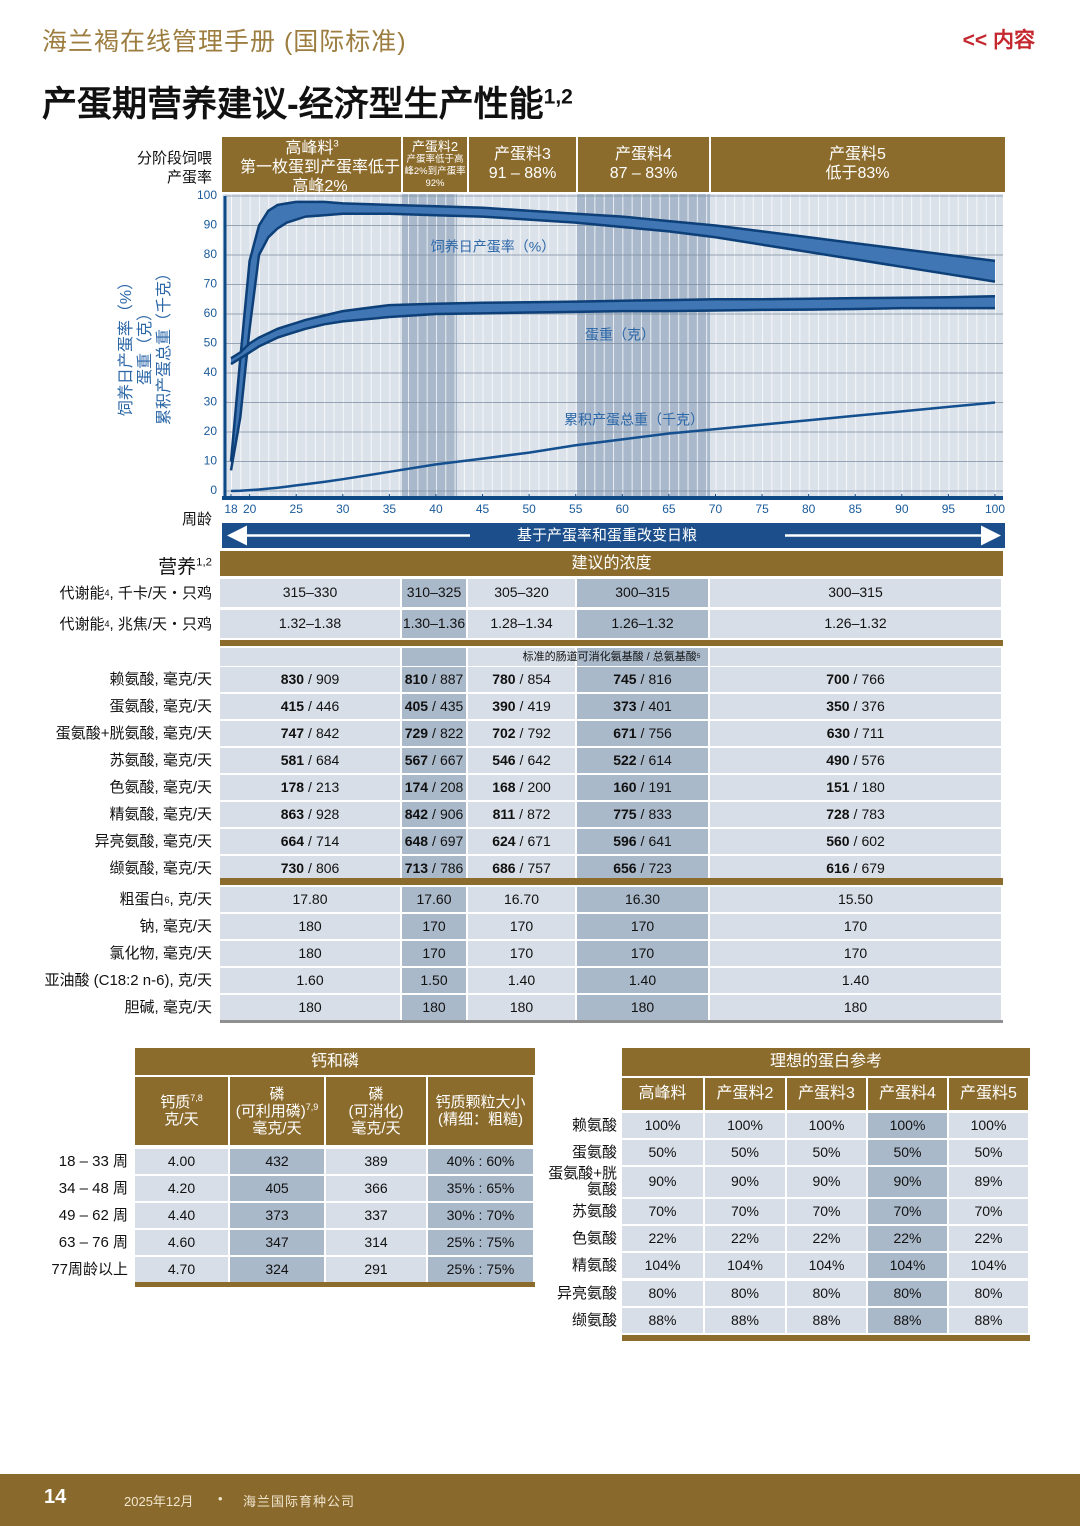 The height and width of the screenshot is (1526, 1080). I want to click on row-label: 亚油酸 (C18:2 n-6), 克/天, so click(128, 980).